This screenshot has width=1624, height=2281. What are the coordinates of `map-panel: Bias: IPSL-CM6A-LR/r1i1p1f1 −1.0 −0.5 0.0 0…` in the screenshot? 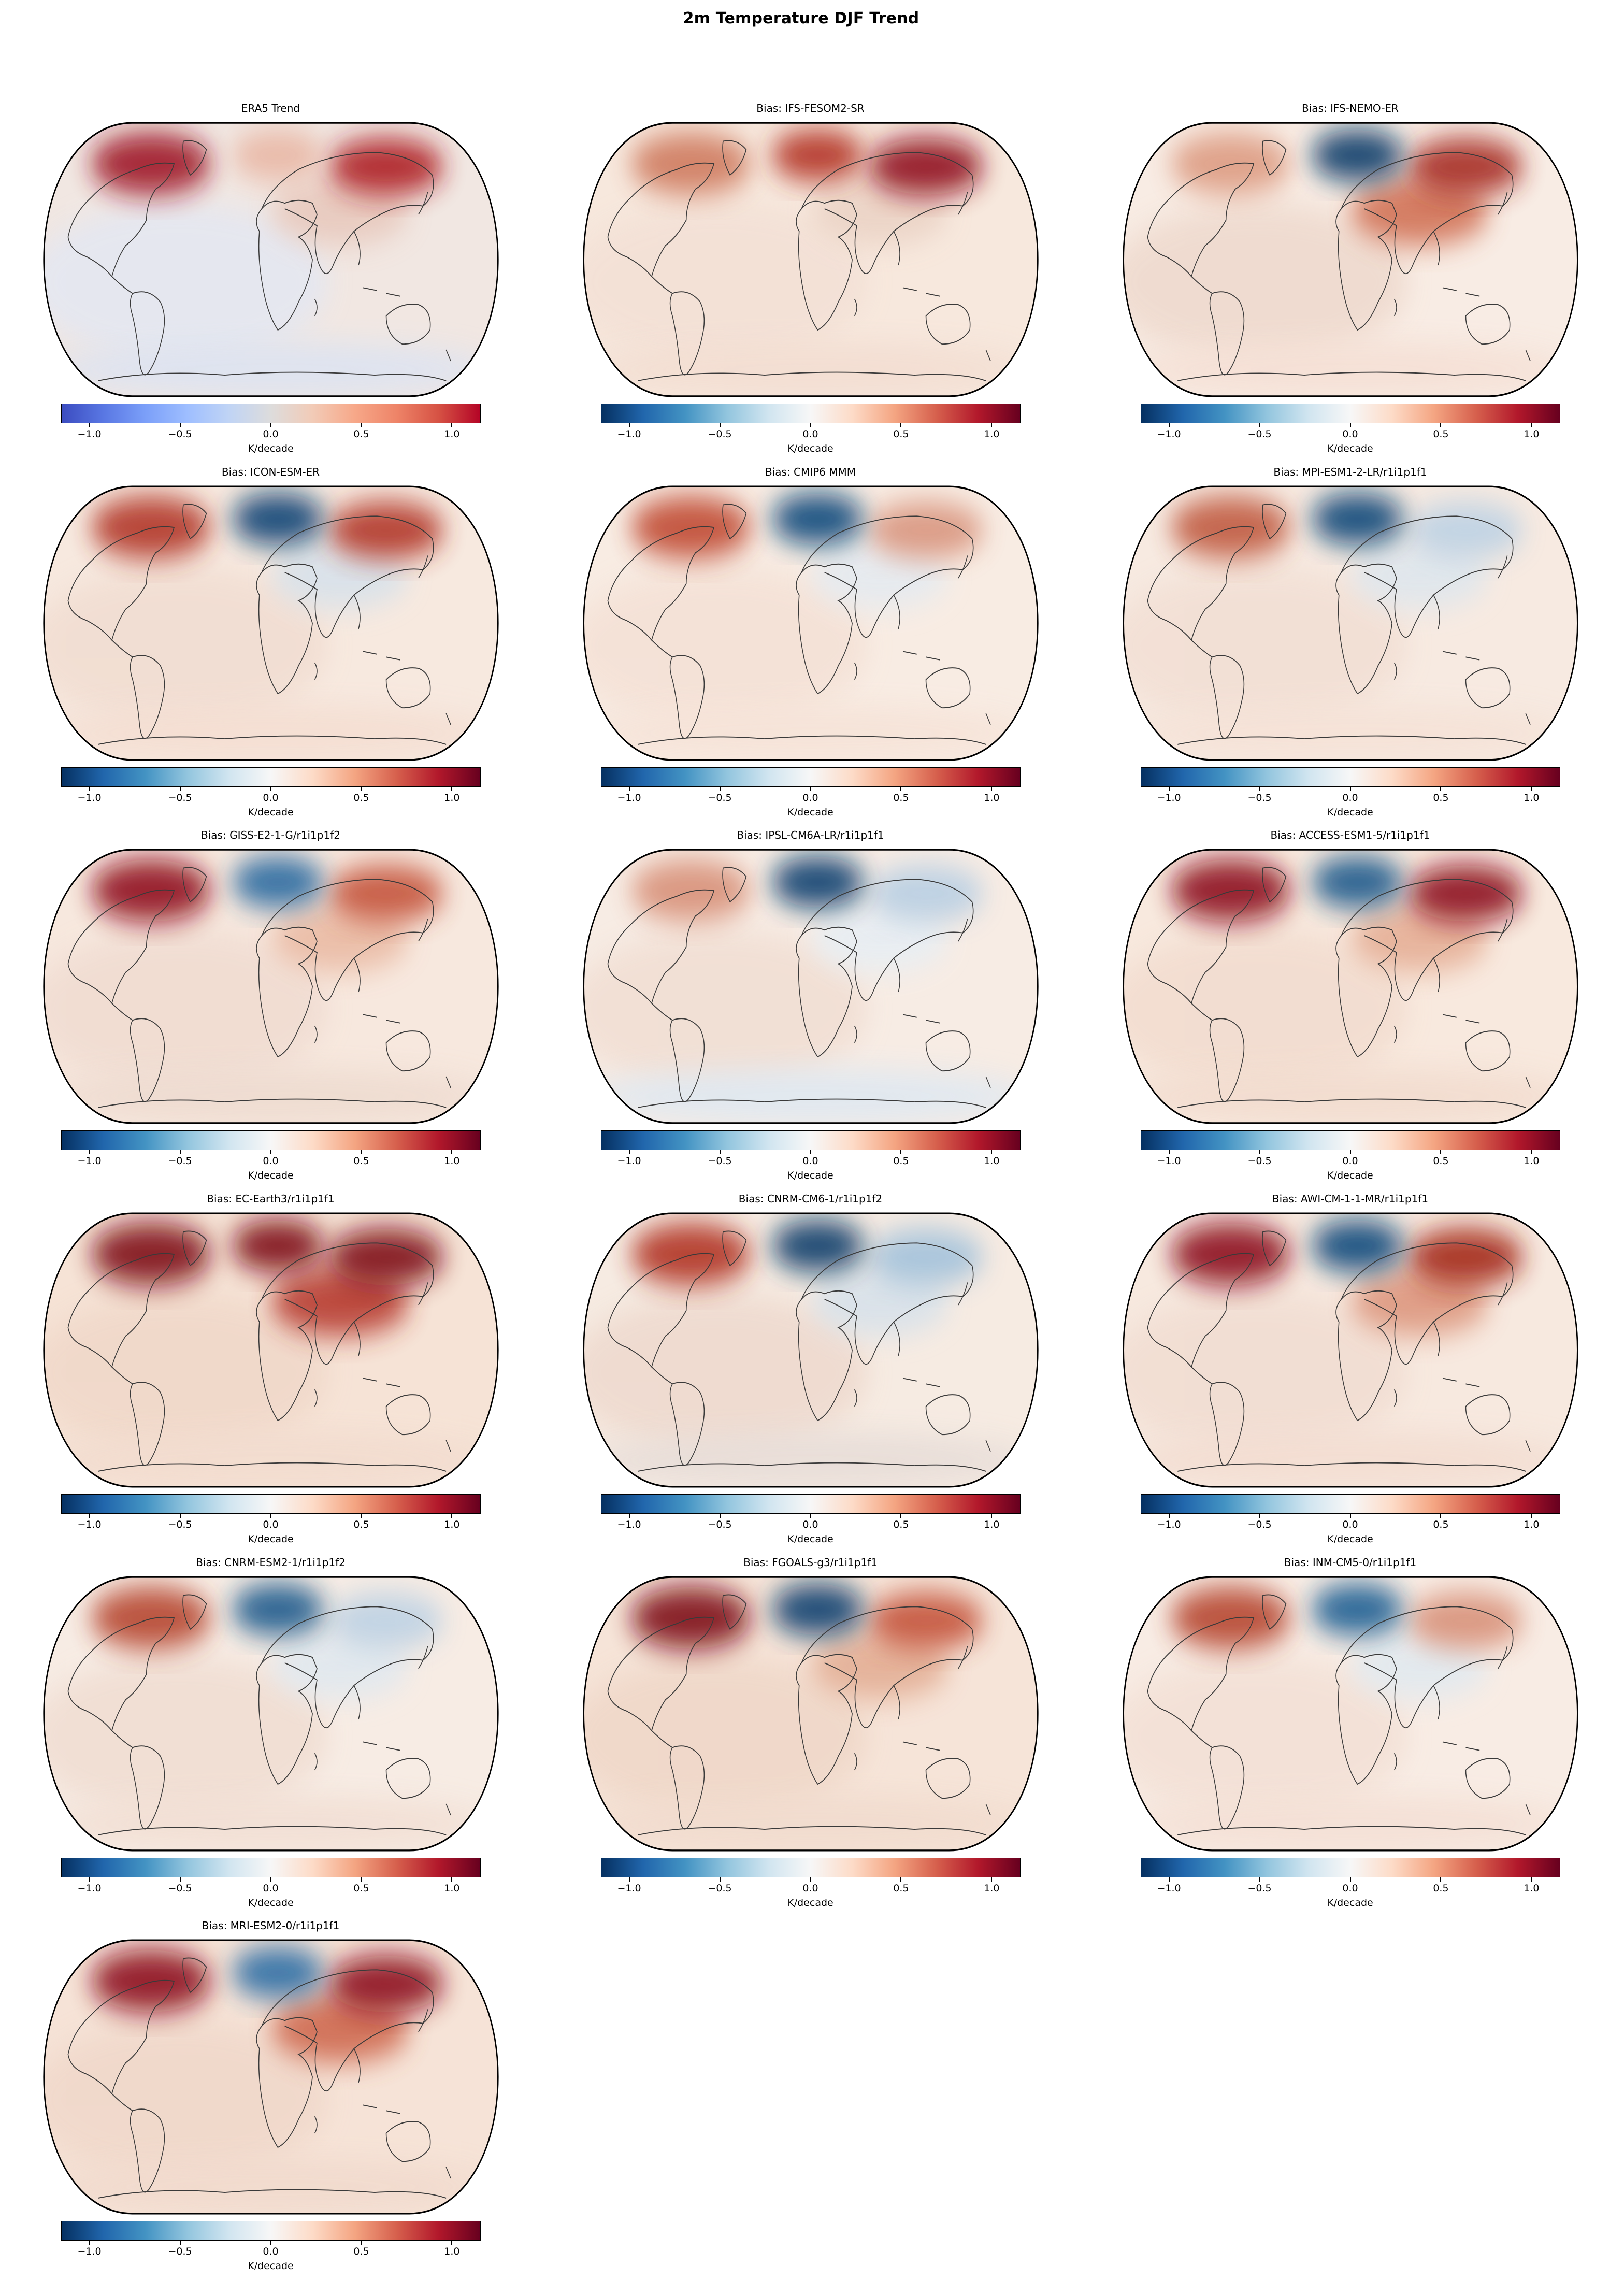 It's located at (811, 1007).